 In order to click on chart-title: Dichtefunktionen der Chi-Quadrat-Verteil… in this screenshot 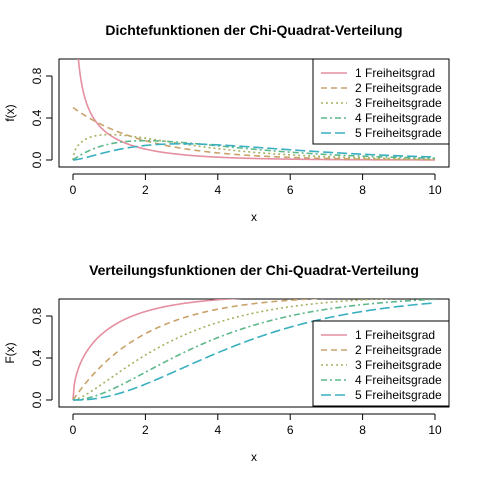, I will do `click(253, 30)`.